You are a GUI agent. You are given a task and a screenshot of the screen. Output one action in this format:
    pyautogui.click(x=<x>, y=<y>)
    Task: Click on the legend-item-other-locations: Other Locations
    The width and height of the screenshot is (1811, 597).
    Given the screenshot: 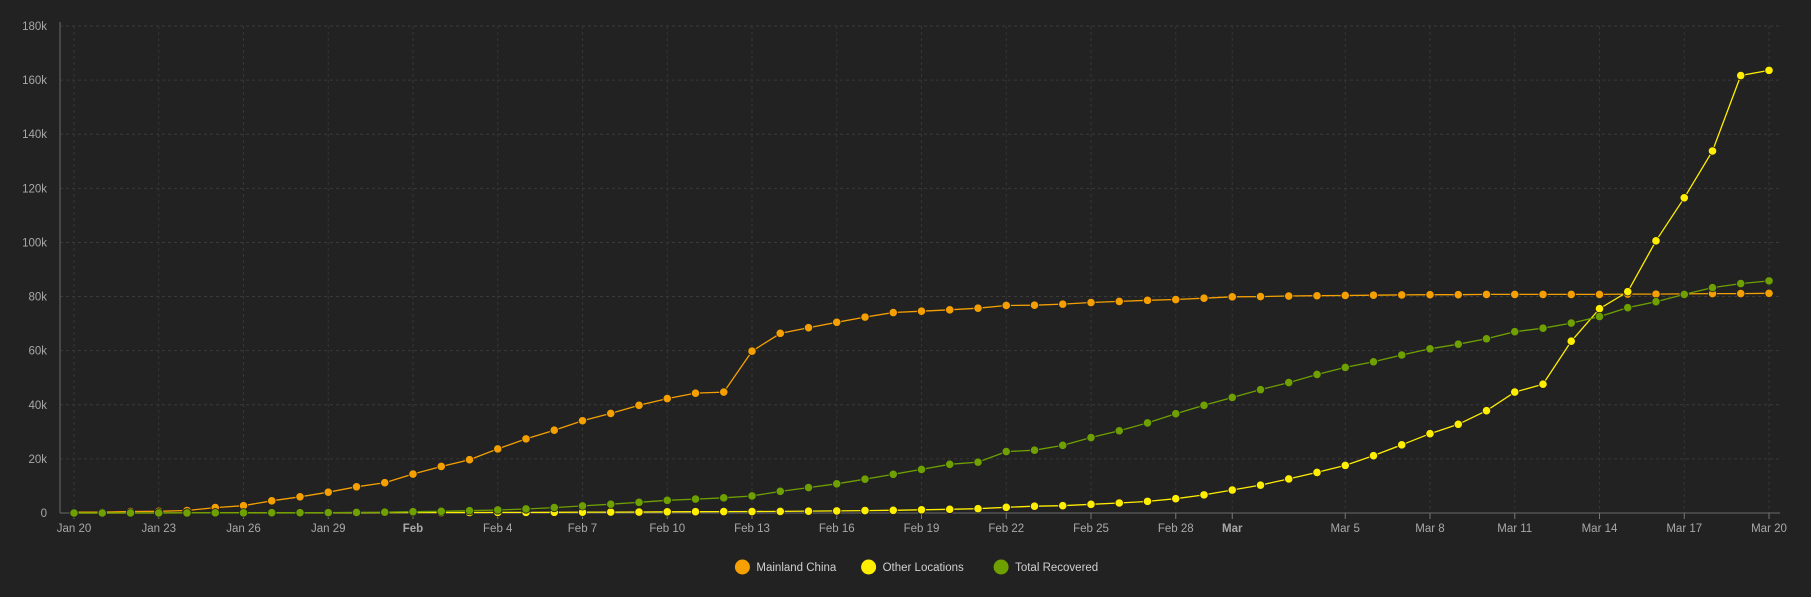 What is the action you would take?
    pyautogui.click(x=912, y=567)
    